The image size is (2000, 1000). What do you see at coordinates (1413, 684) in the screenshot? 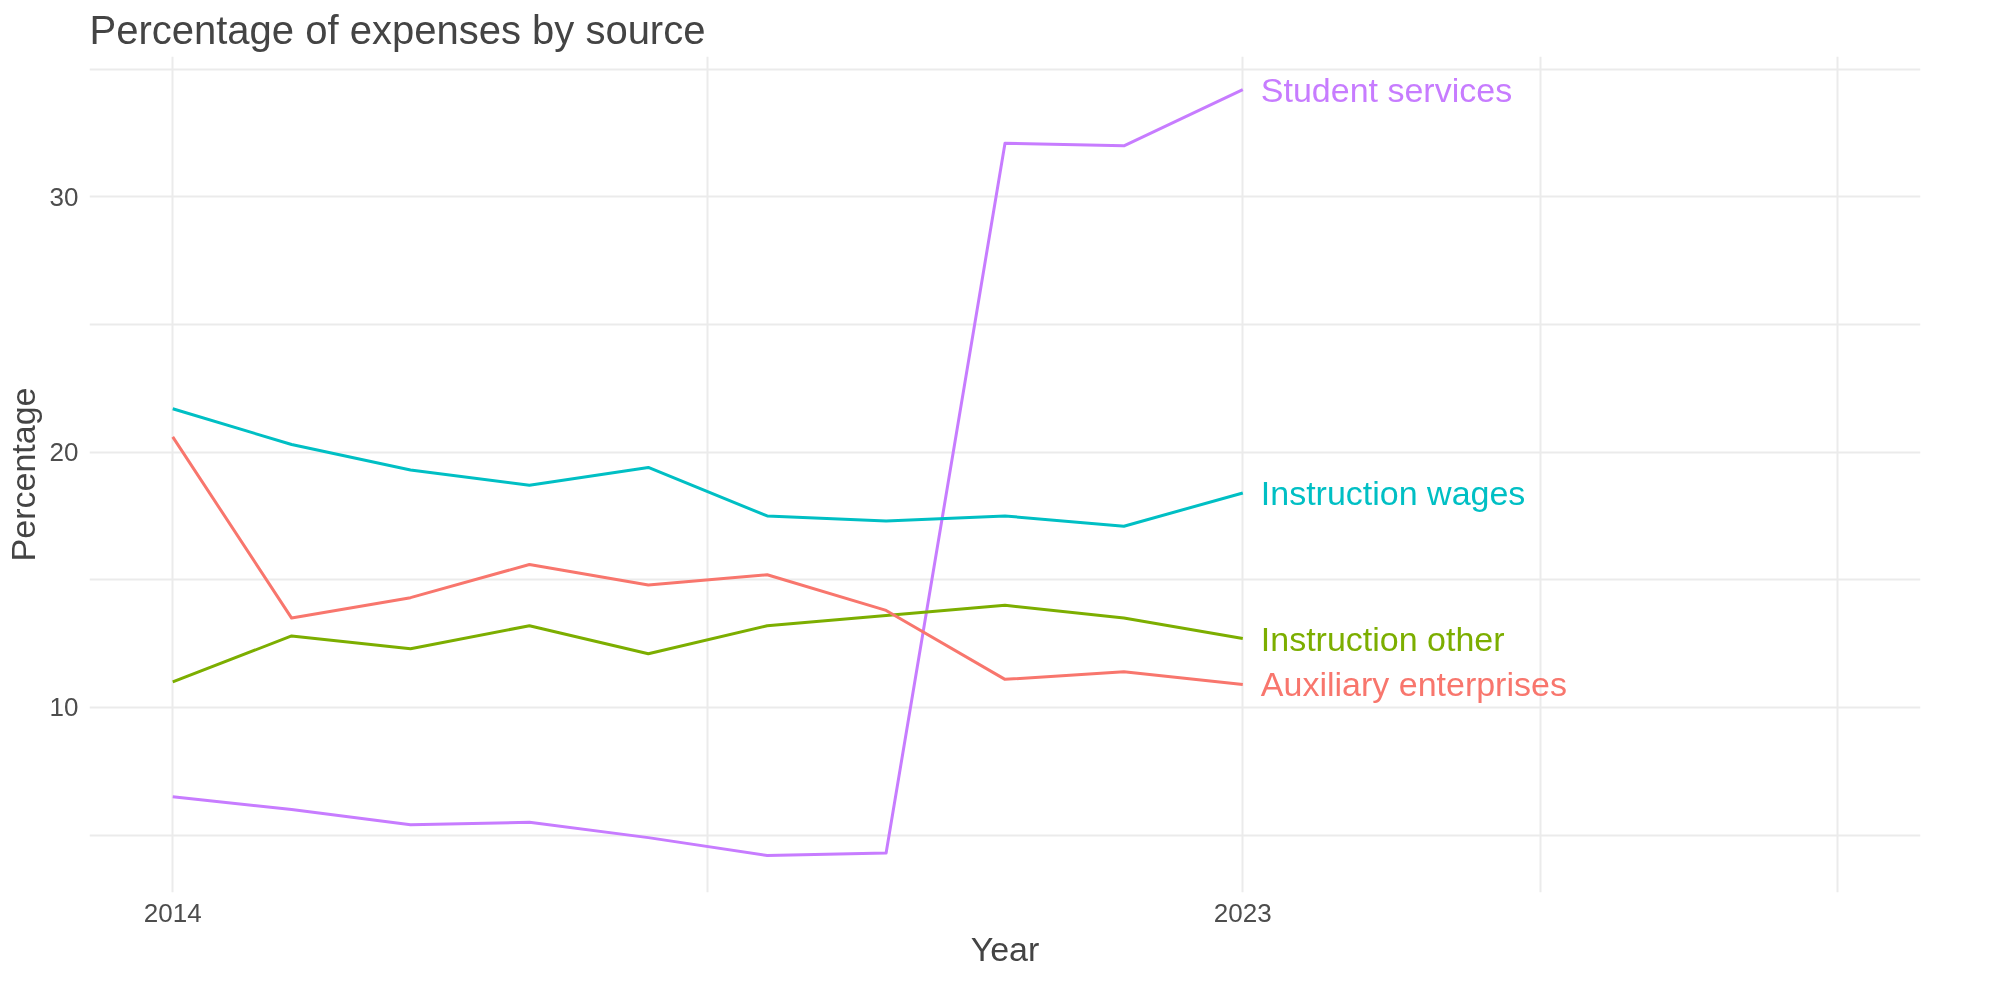
I see `series-label: Auxiliary enterprises` at bounding box center [1413, 684].